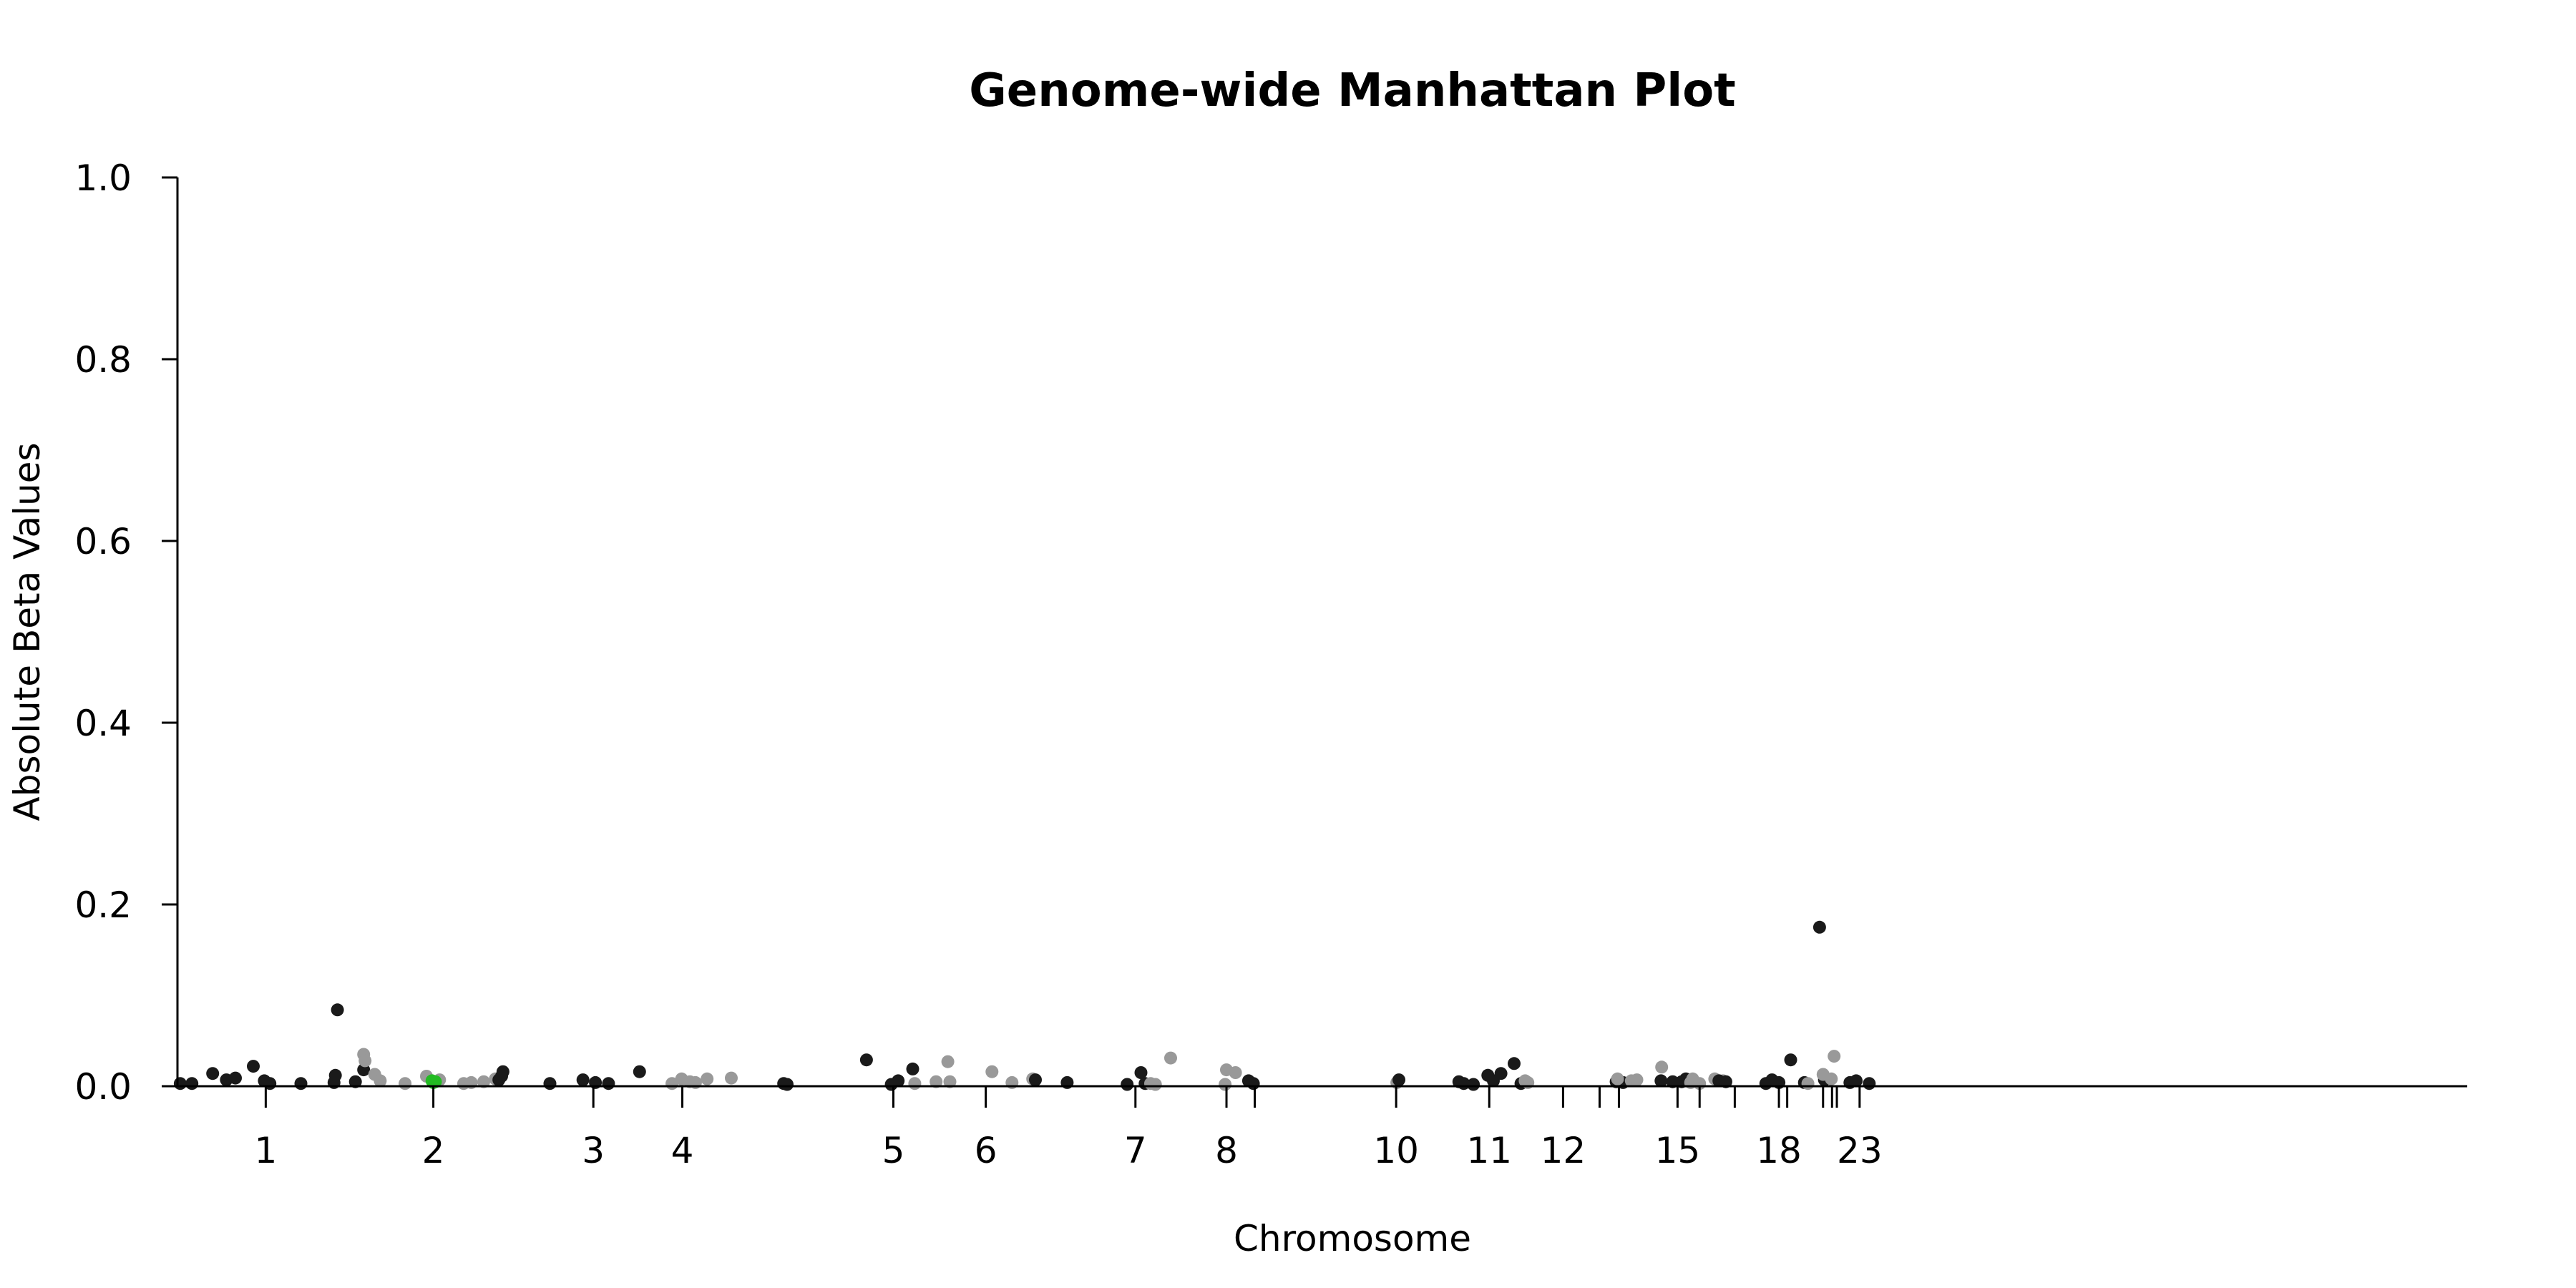 Image resolution: width=2576 pixels, height=1288 pixels. Describe the element at coordinates (986, 1150) in the screenshot. I see `x-tick-label: 6` at that location.